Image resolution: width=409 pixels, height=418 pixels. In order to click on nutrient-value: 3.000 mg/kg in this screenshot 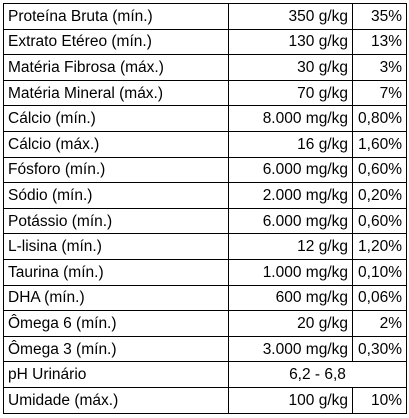, I will do `click(290, 349)`.